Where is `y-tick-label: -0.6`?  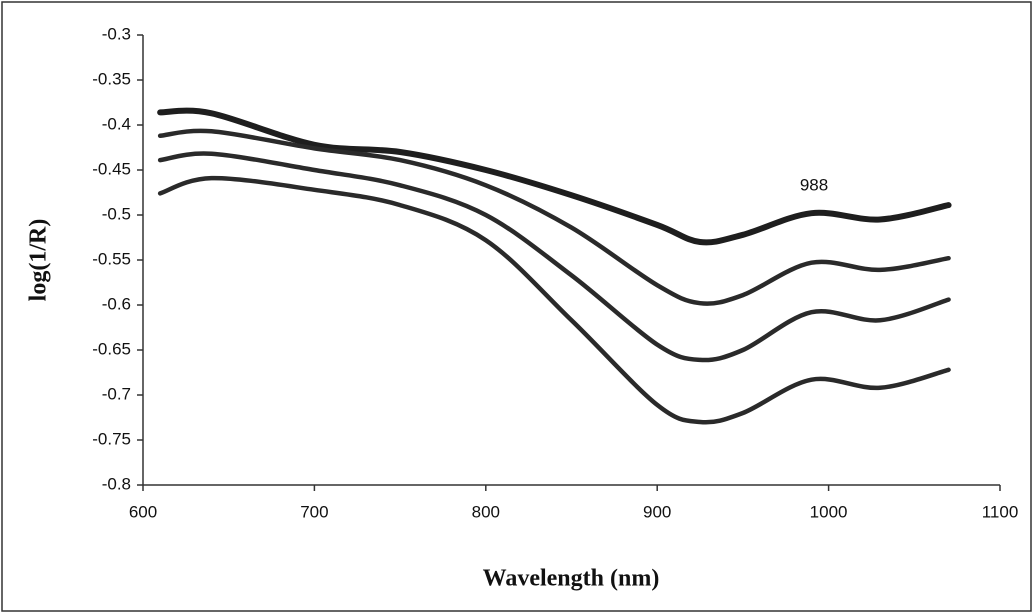 y-tick-label: -0.6 is located at coordinates (116, 303).